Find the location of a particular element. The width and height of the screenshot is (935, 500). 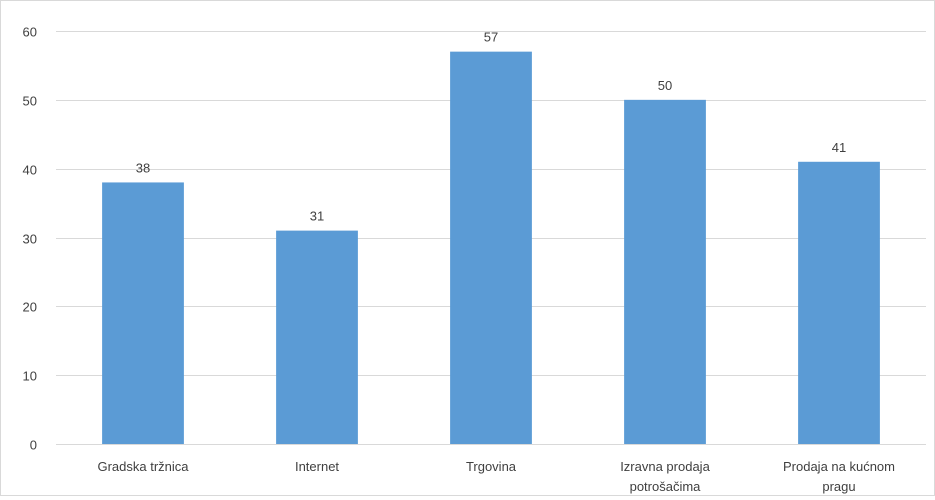

data-label: 31 is located at coordinates (317, 216).